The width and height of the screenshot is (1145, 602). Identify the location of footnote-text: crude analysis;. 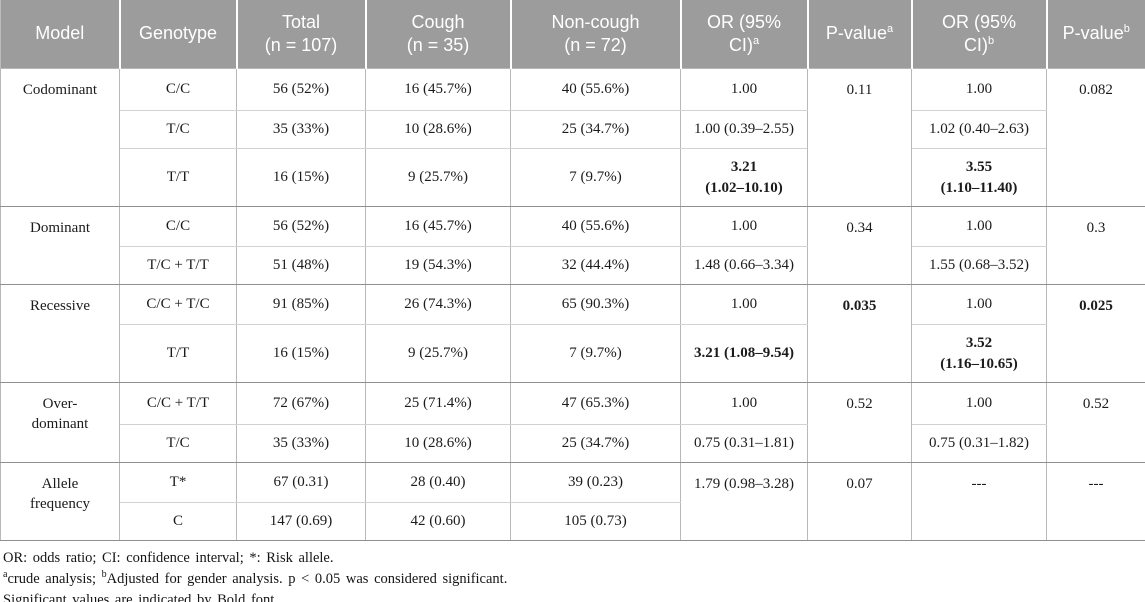
(54, 579).